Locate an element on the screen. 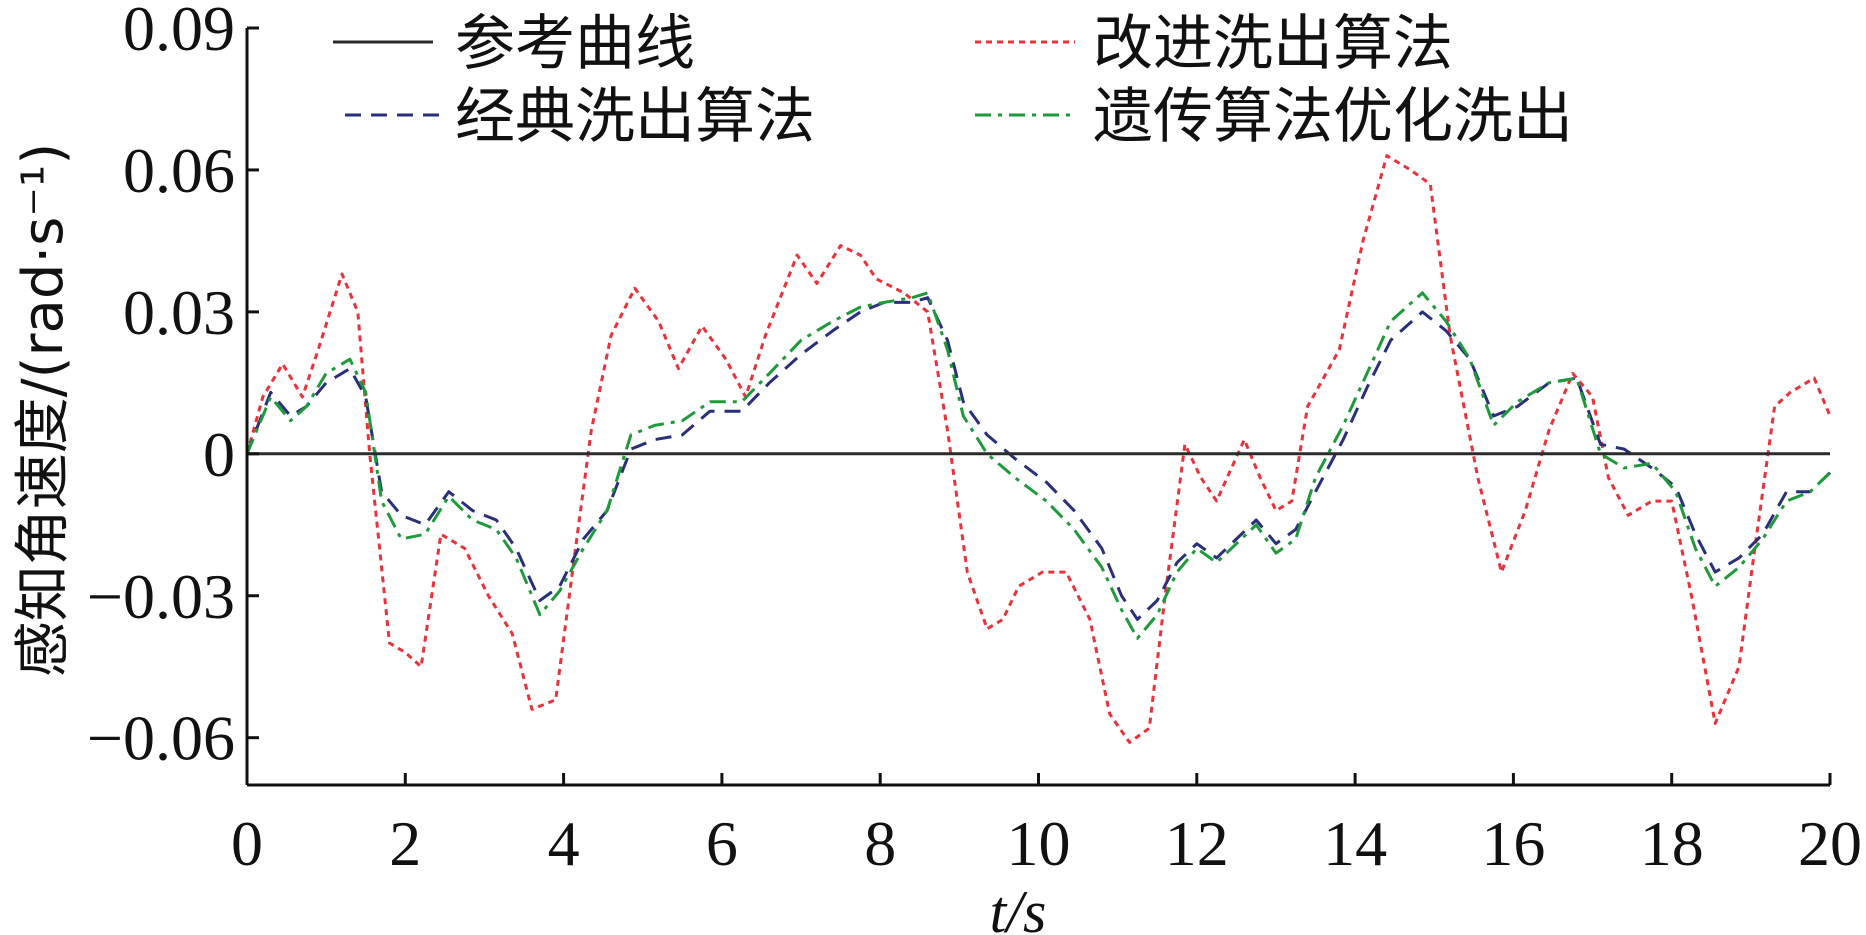 This screenshot has width=1866, height=935. x-tick-label: 0 is located at coordinates (247, 843).